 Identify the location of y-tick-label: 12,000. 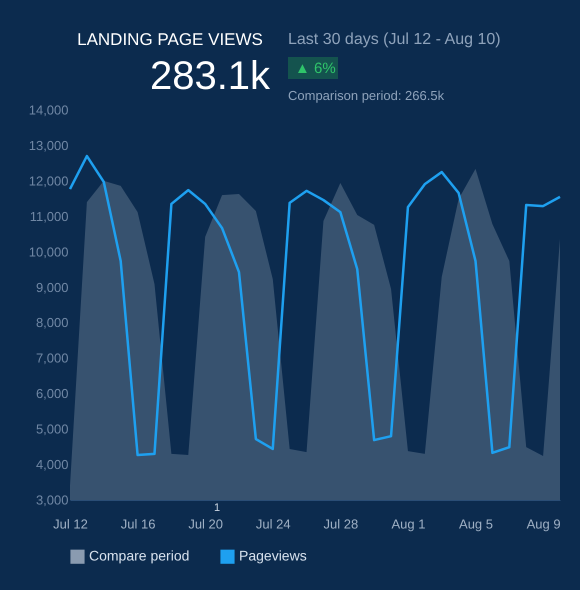
(48, 180).